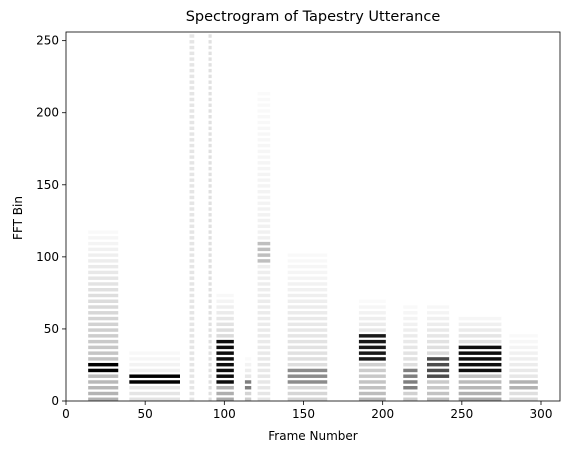  What do you see at coordinates (47, 185) in the screenshot?
I see `y-tick-label: 150` at bounding box center [47, 185].